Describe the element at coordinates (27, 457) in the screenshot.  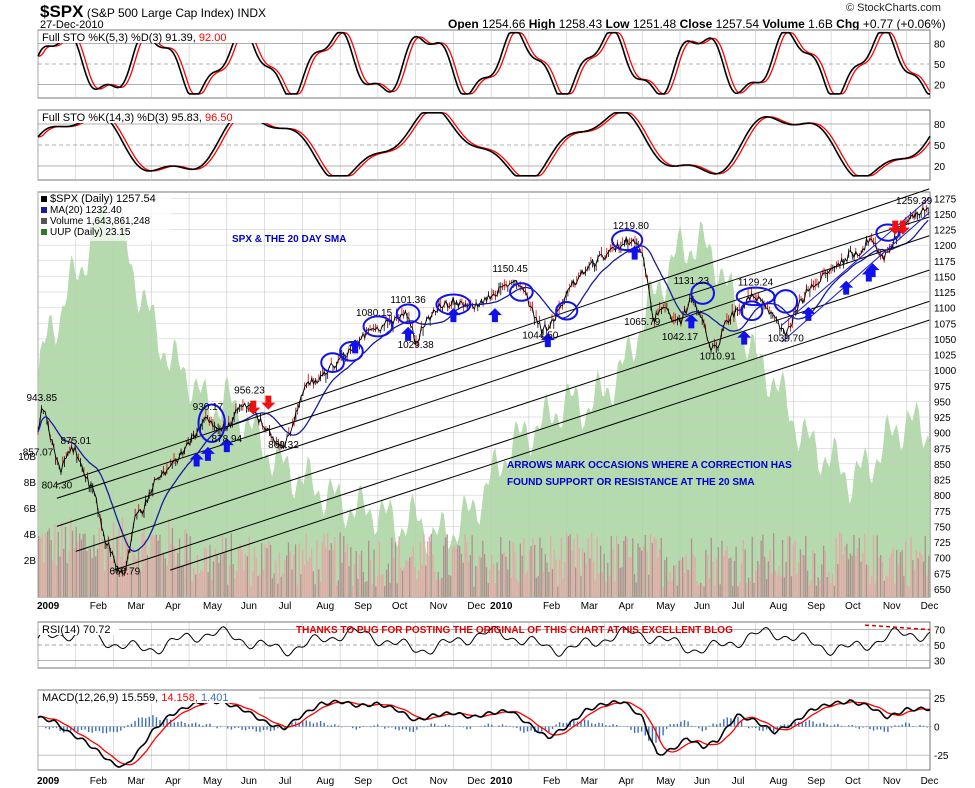
I see `volume-tick-label: 10B` at that location.